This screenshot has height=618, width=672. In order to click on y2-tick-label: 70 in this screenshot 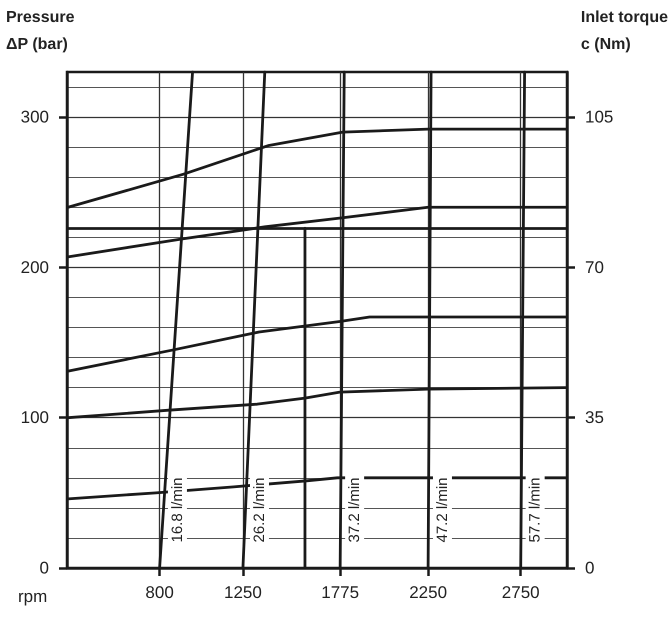, I will do `click(594, 267)`.